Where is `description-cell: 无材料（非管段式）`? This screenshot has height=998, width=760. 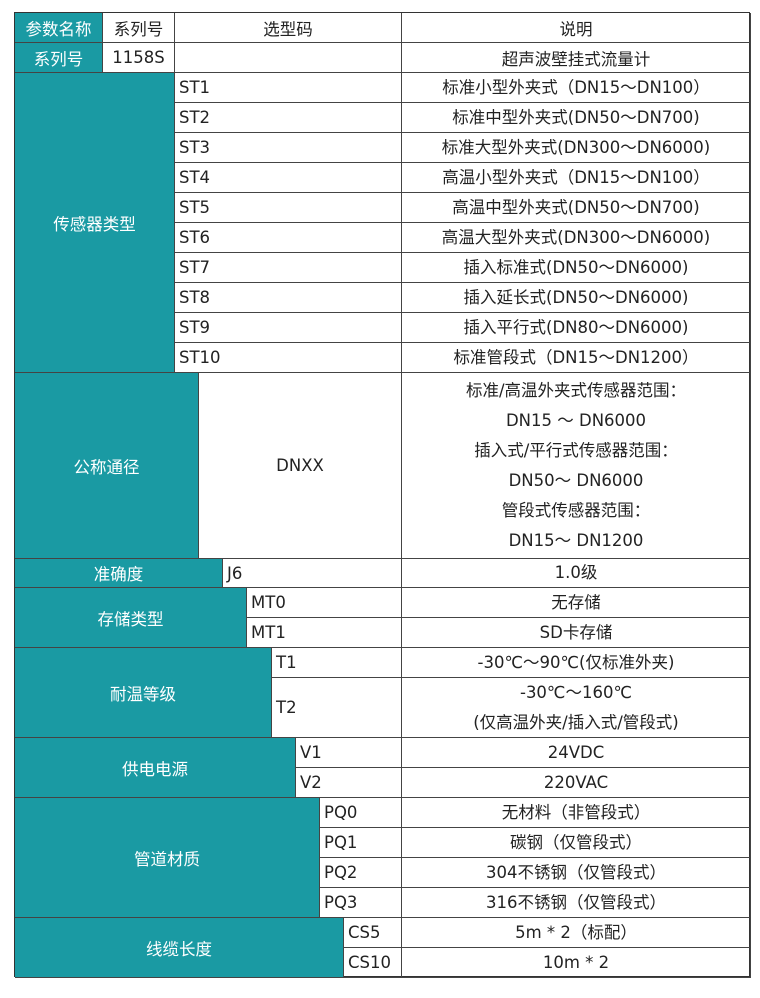 description-cell: 无材料（非管段式） is located at coordinates (576, 813).